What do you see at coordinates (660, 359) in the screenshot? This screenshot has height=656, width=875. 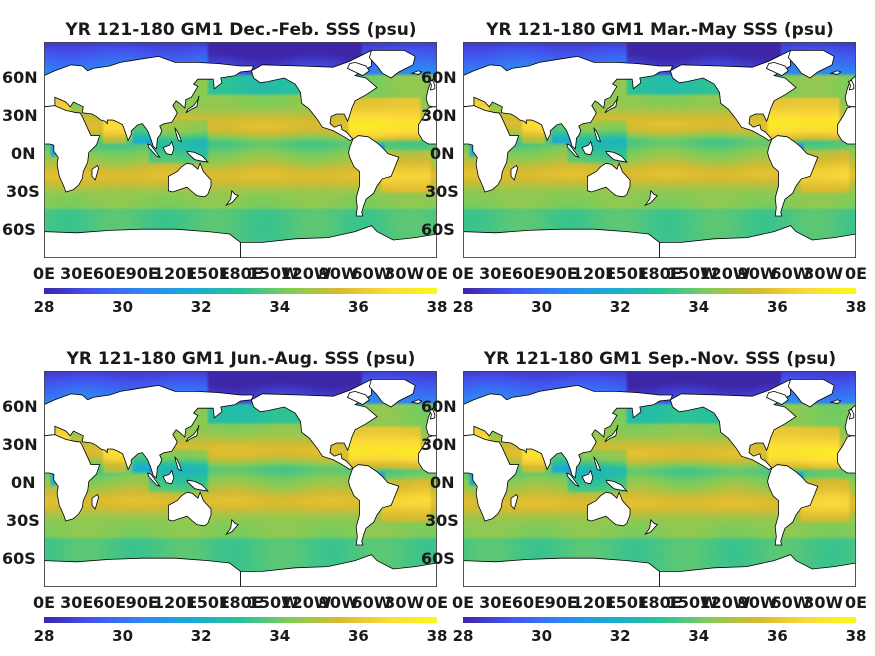 I see `panel-title: YR 121-180 GM1 Sep.-Nov. SSS (psu)` at bounding box center [660, 359].